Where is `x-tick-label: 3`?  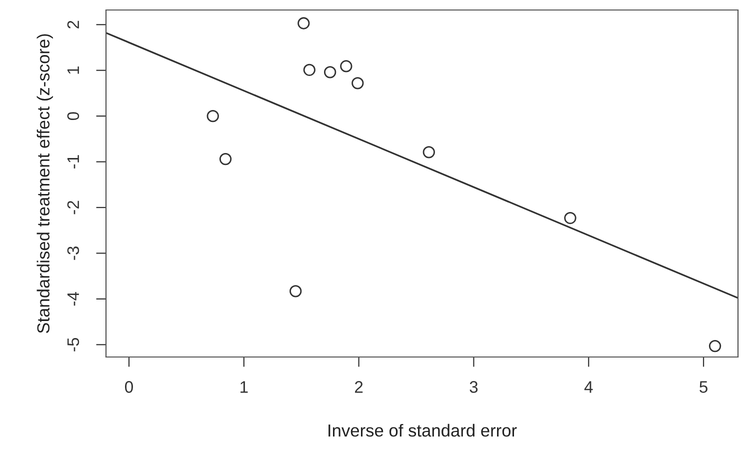 x-tick-label: 3 is located at coordinates (474, 387).